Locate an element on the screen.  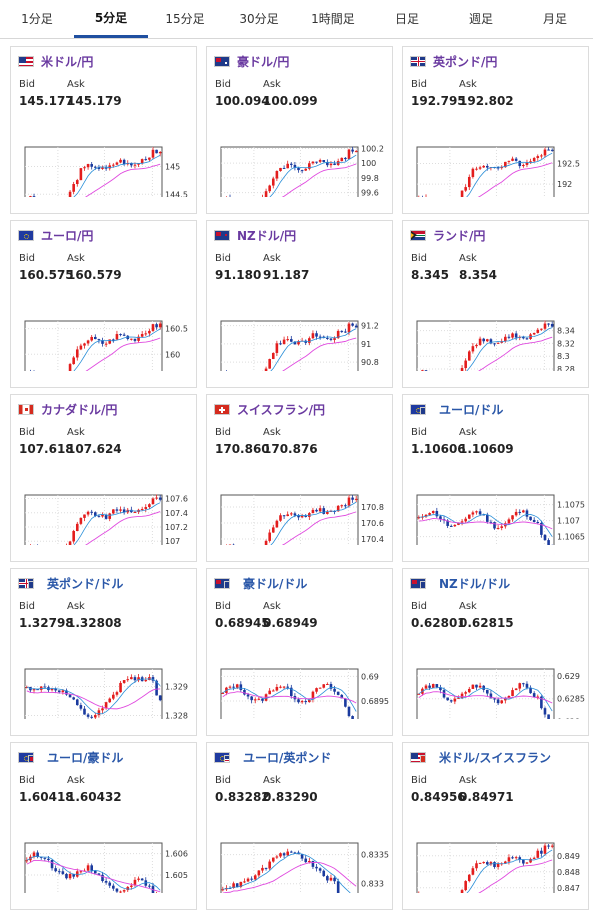
pair-header: カナダドル/円 is located at coordinates (67, 409).